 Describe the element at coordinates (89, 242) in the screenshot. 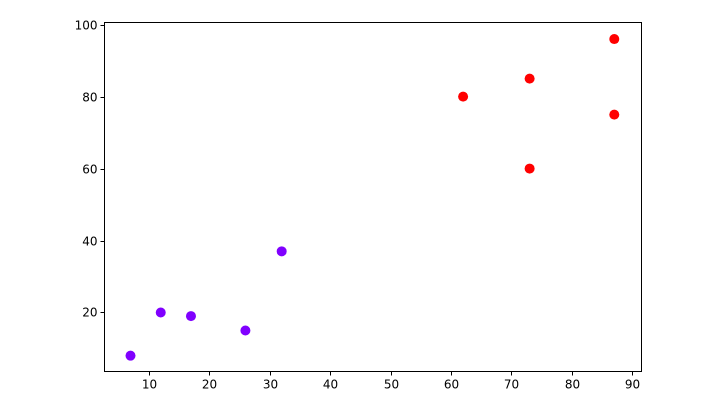

I see `y-tick-label: 40` at that location.